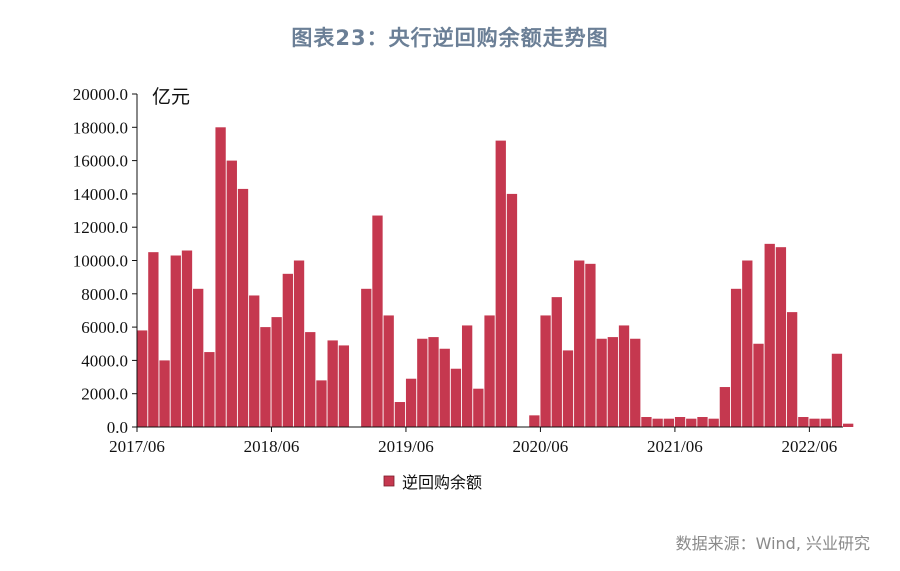 Image resolution: width=900 pixels, height=571 pixels. Describe the element at coordinates (100, 127) in the screenshot. I see `y-tick-label: 18000.0` at that location.